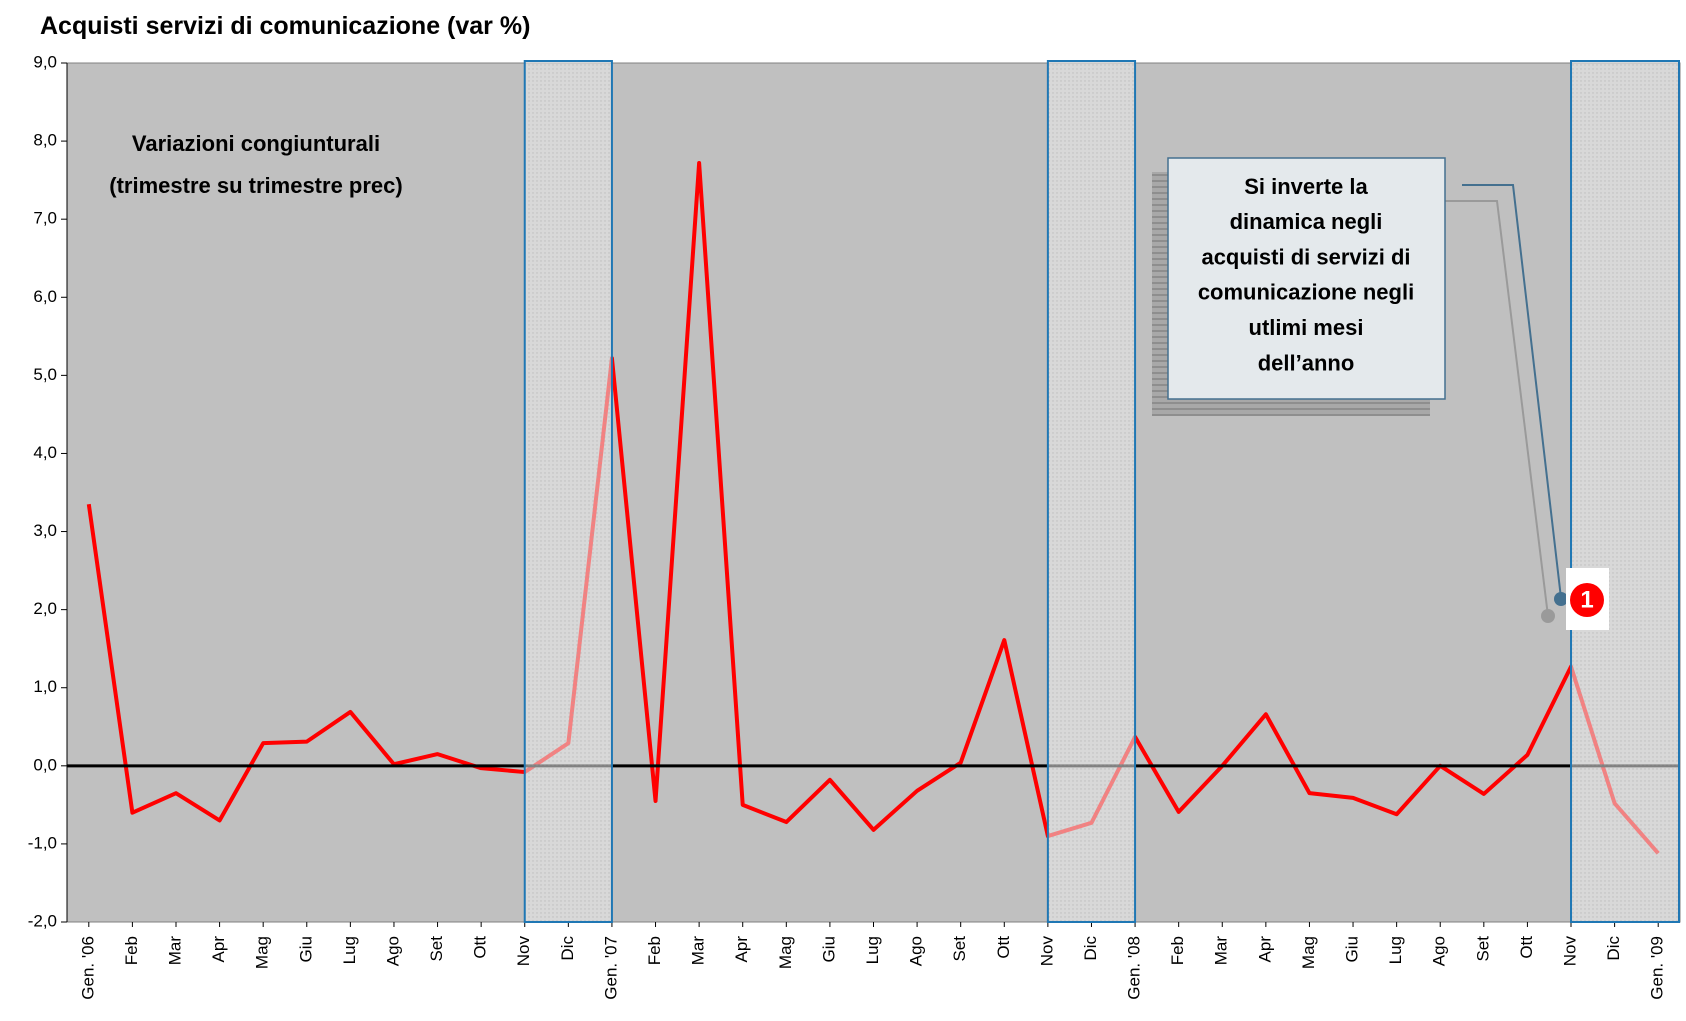  Describe the element at coordinates (45, 296) in the screenshot. I see `y-tick-label: 6,0` at that location.